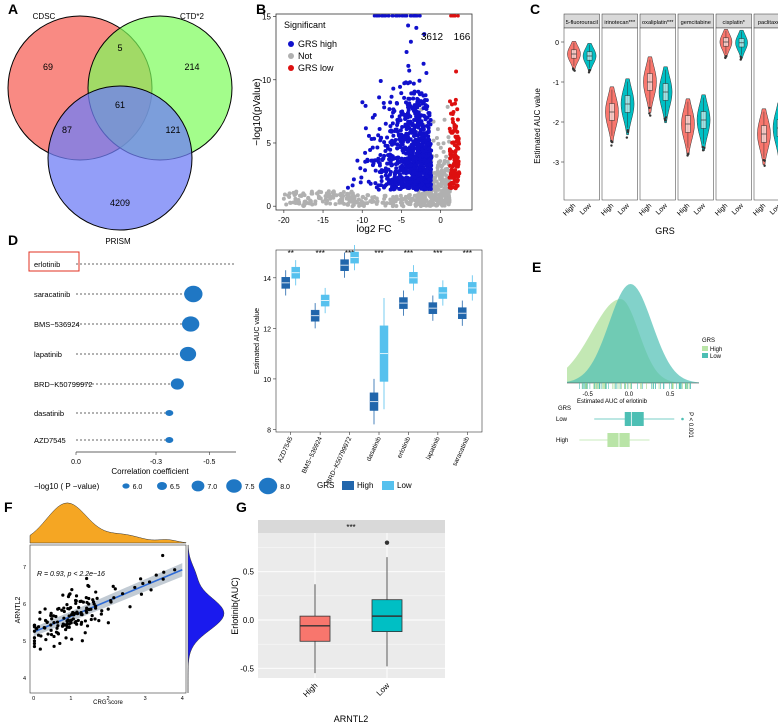  Describe the element at coordinates (177, 384) in the screenshot. I see `dot-point` at that location.